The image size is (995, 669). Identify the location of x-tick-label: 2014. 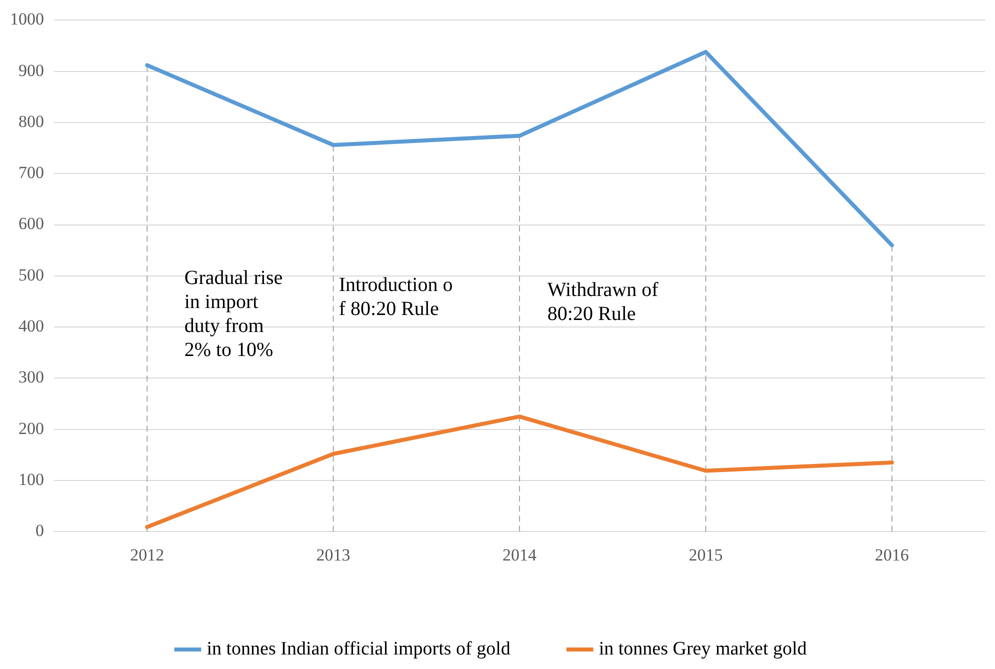
(519, 554).